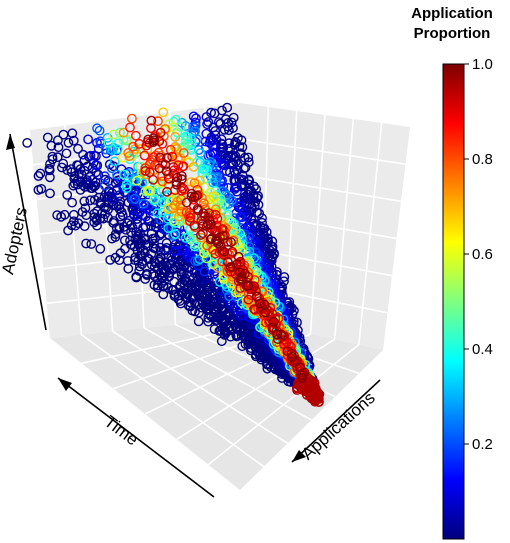 This screenshot has width=510, height=543. I want to click on colorbar-tick-label: 0.6, so click(482, 254).